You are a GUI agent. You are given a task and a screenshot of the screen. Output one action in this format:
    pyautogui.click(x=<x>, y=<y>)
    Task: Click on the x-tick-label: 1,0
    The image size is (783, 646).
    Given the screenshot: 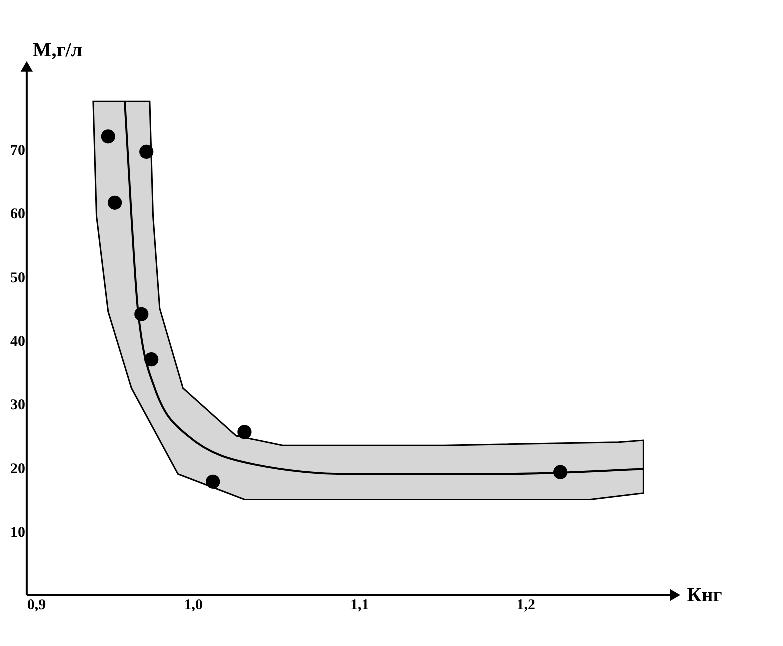 What is the action you would take?
    pyautogui.click(x=194, y=606)
    